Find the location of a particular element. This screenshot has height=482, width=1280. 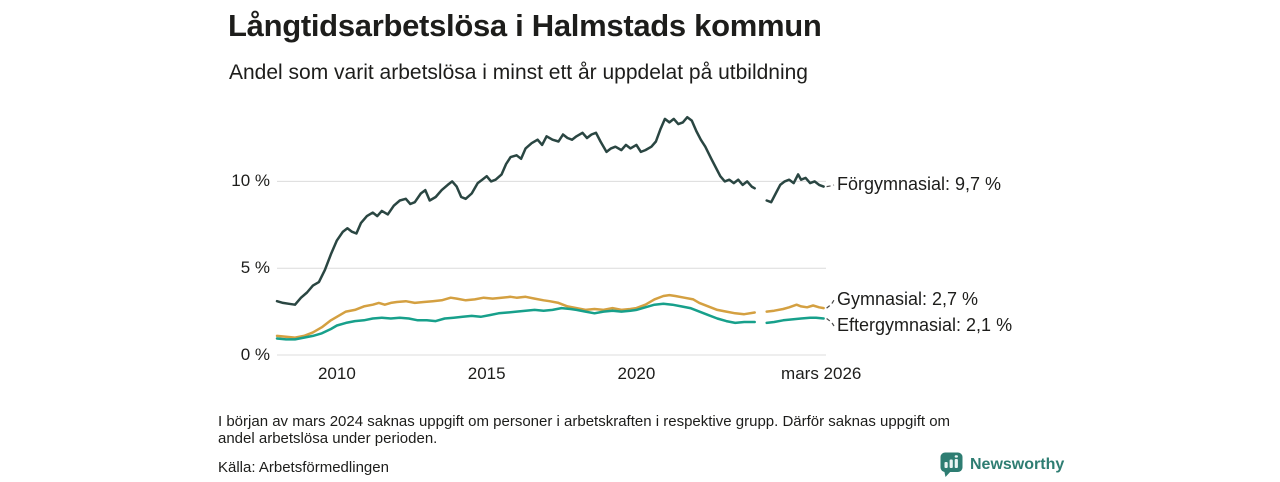

x-axis-tick-label: 2020 is located at coordinates (636, 373).